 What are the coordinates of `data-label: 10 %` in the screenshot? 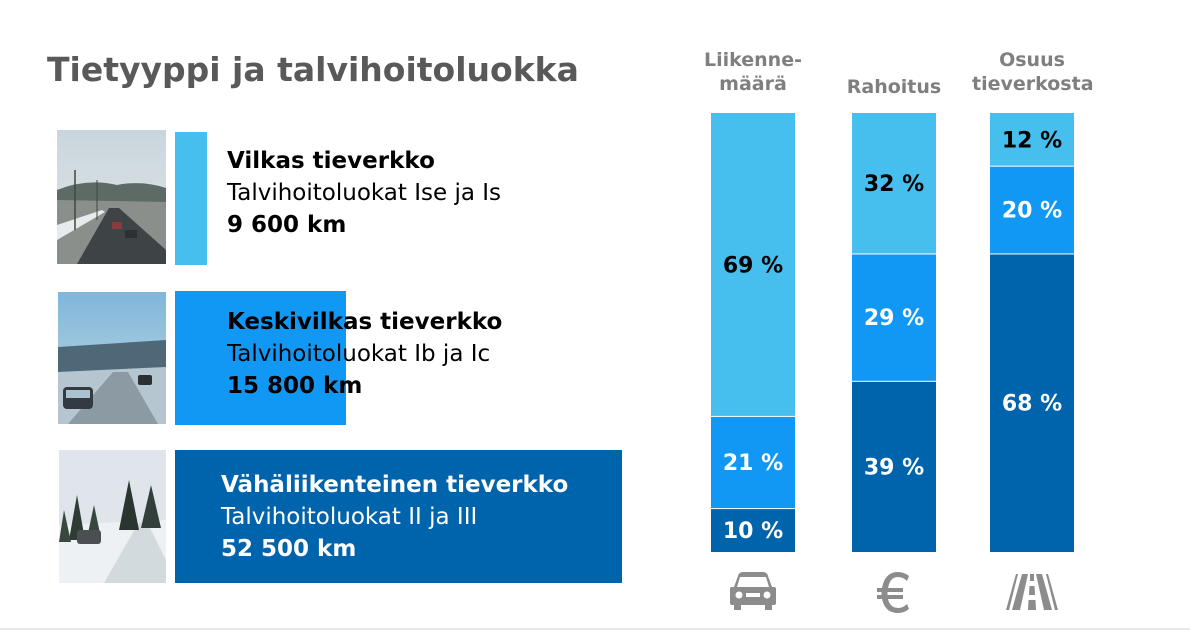 It's located at (753, 531).